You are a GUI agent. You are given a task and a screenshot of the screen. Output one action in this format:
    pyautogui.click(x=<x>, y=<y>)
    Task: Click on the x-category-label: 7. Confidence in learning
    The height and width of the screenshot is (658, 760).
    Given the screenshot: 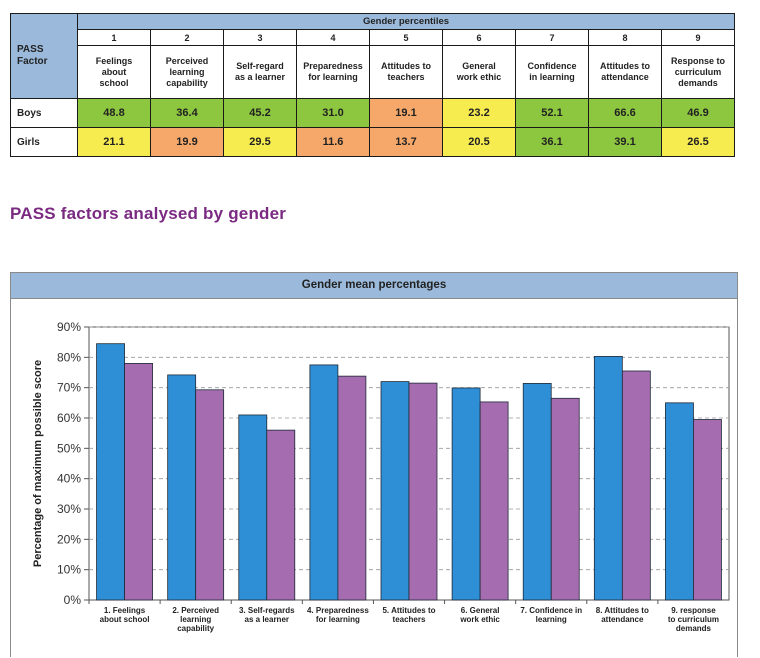 What is the action you would take?
    pyautogui.click(x=551, y=615)
    